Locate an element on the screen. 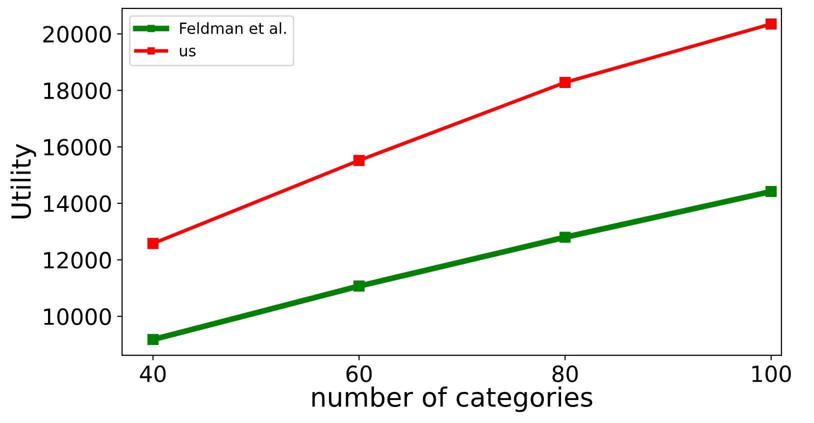  y-tick-label: 12000 is located at coordinates (77, 260).